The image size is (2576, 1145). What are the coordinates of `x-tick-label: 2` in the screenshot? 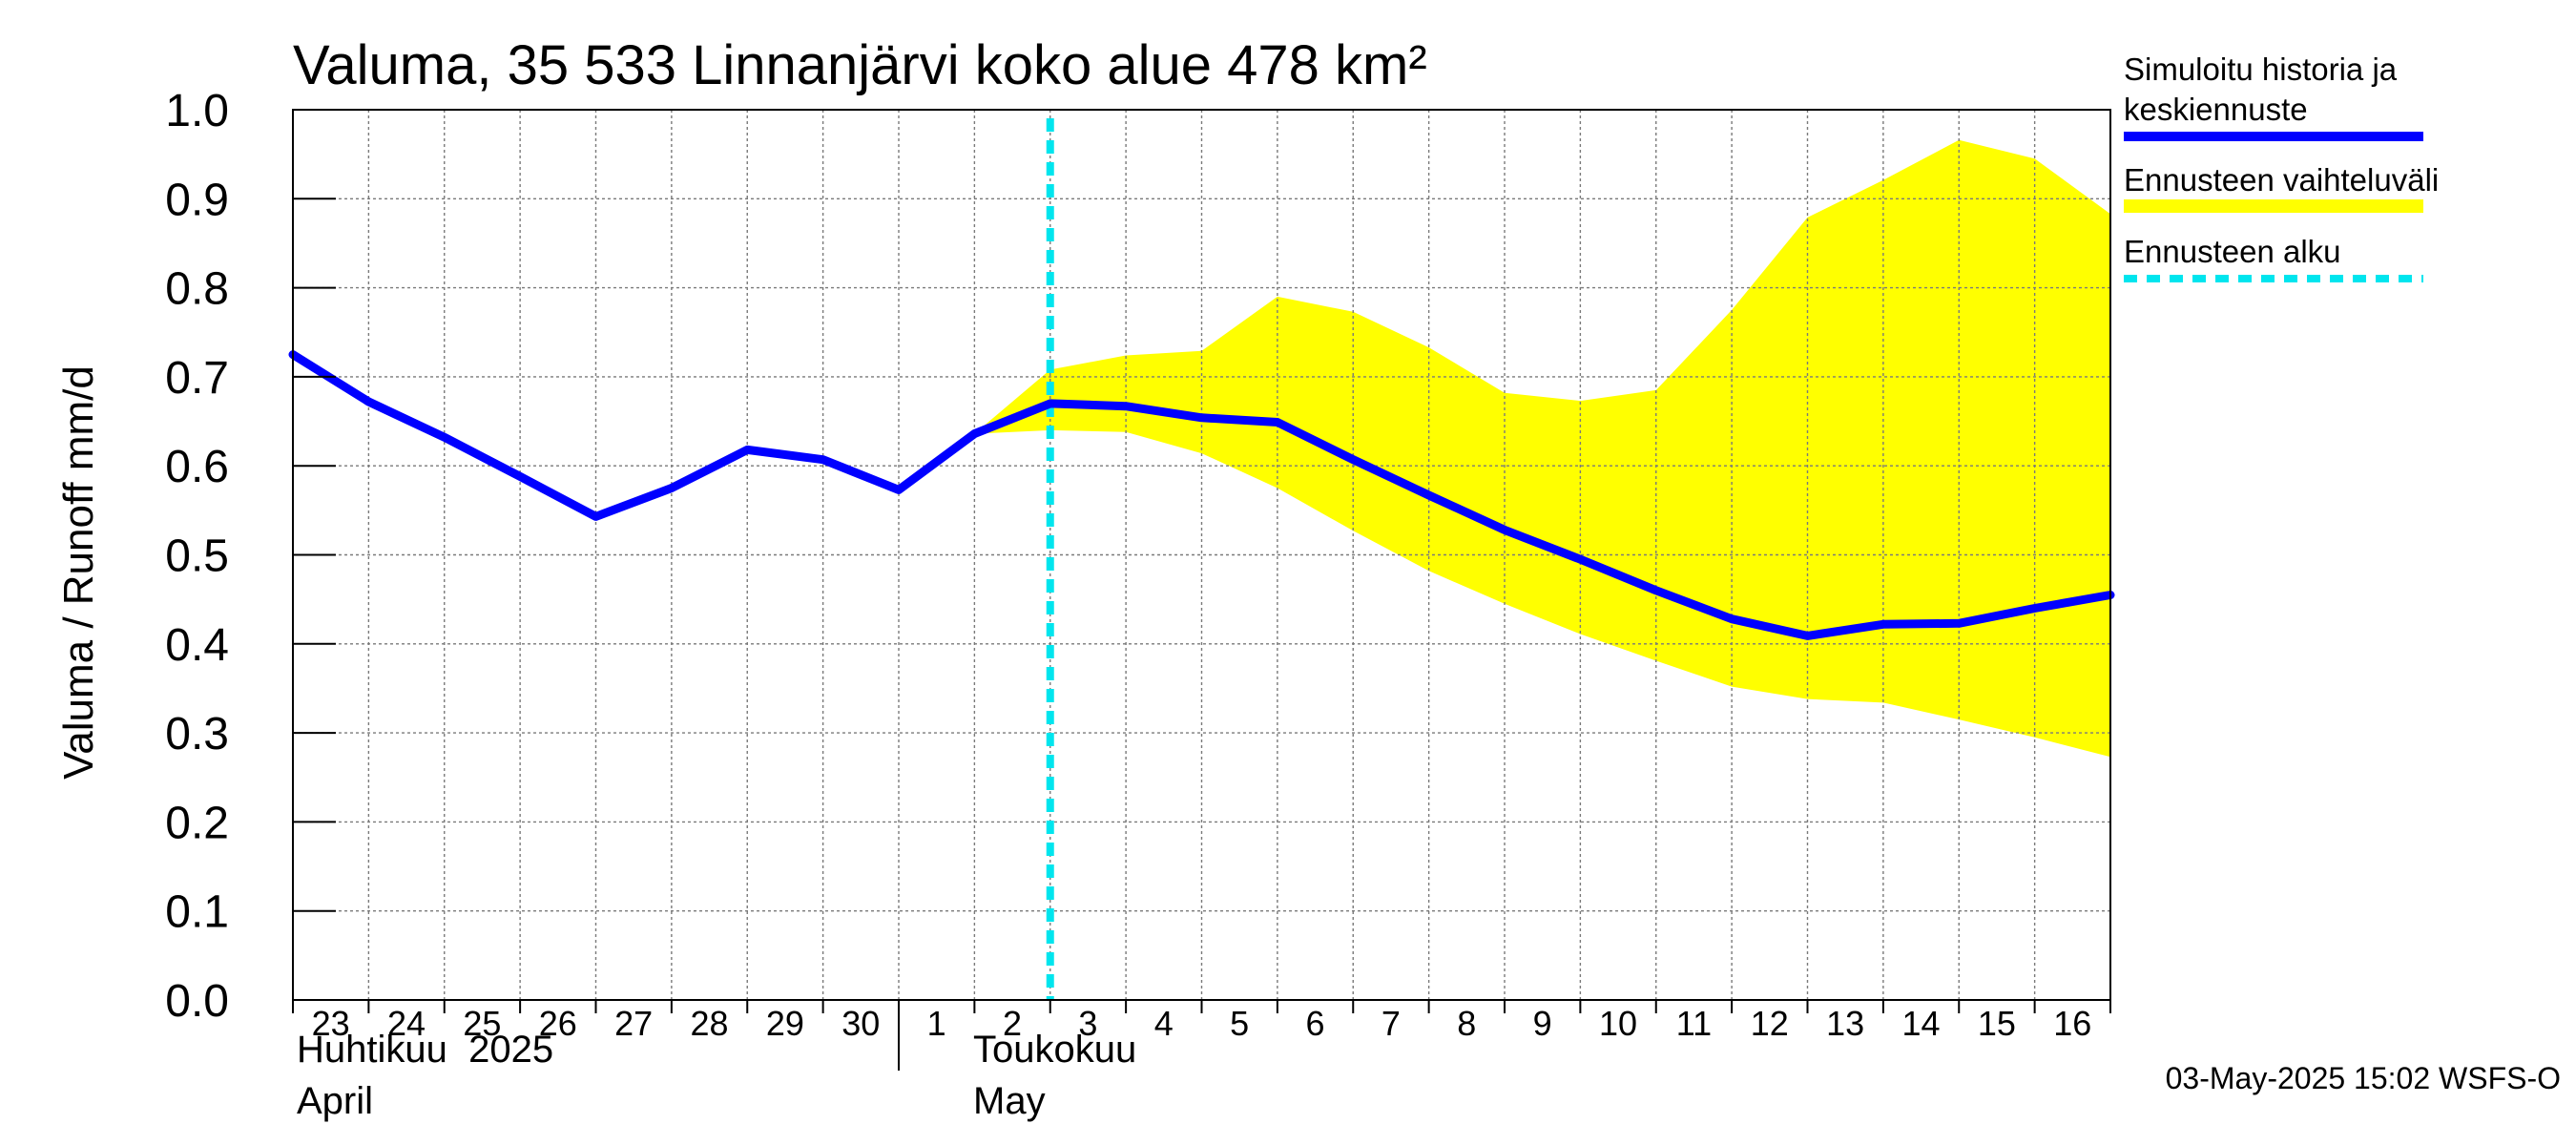 It's located at (1012, 1023).